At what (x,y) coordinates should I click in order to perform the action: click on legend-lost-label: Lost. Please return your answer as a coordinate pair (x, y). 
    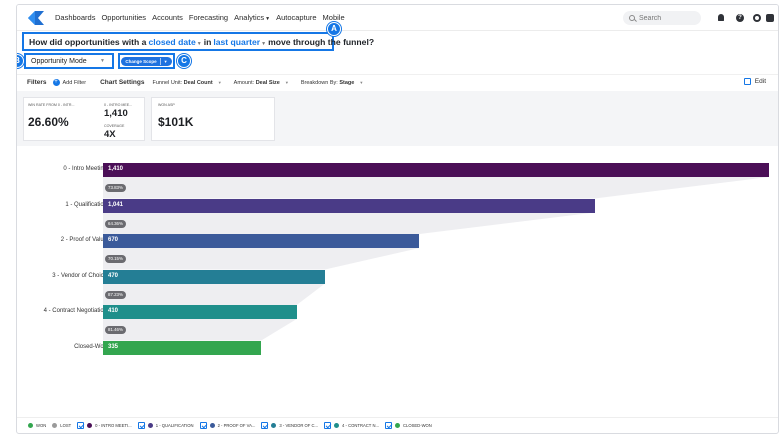
    Looking at the image, I should click on (66, 425).